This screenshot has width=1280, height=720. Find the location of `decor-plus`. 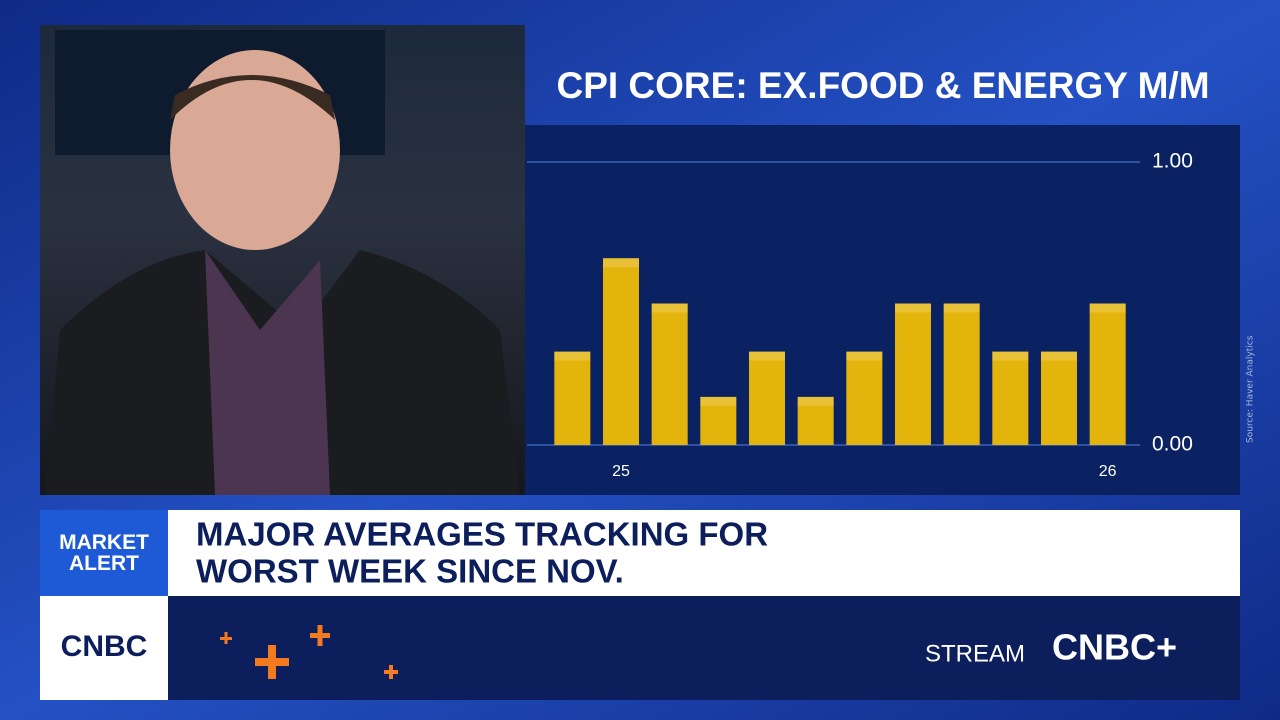

decor-plus is located at coordinates (309, 652).